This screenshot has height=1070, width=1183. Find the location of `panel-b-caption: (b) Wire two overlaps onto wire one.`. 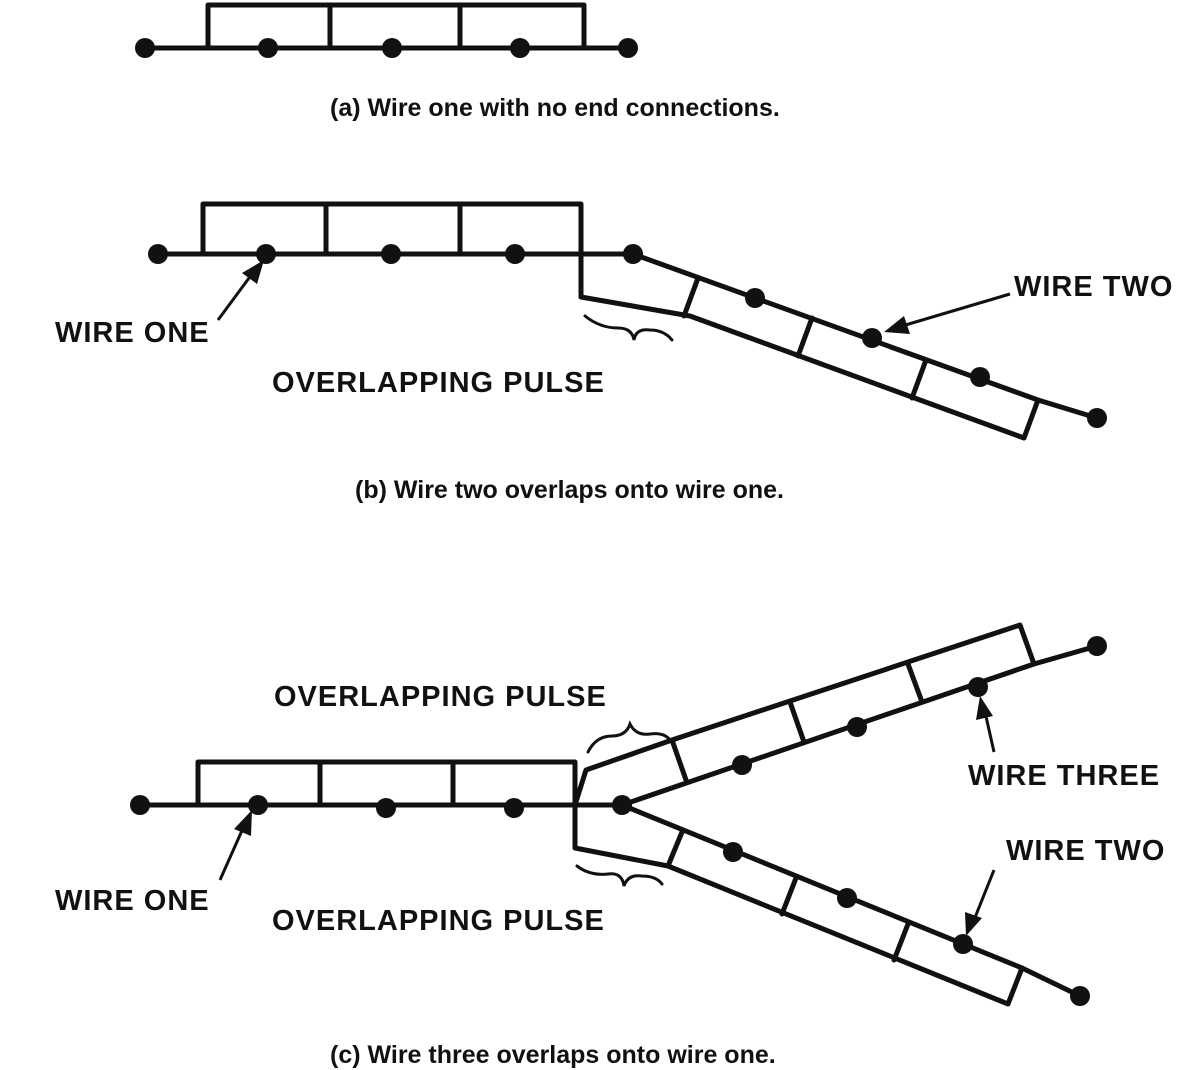

panel-b-caption: (b) Wire two overlaps onto wire one. is located at coordinates (569, 490).